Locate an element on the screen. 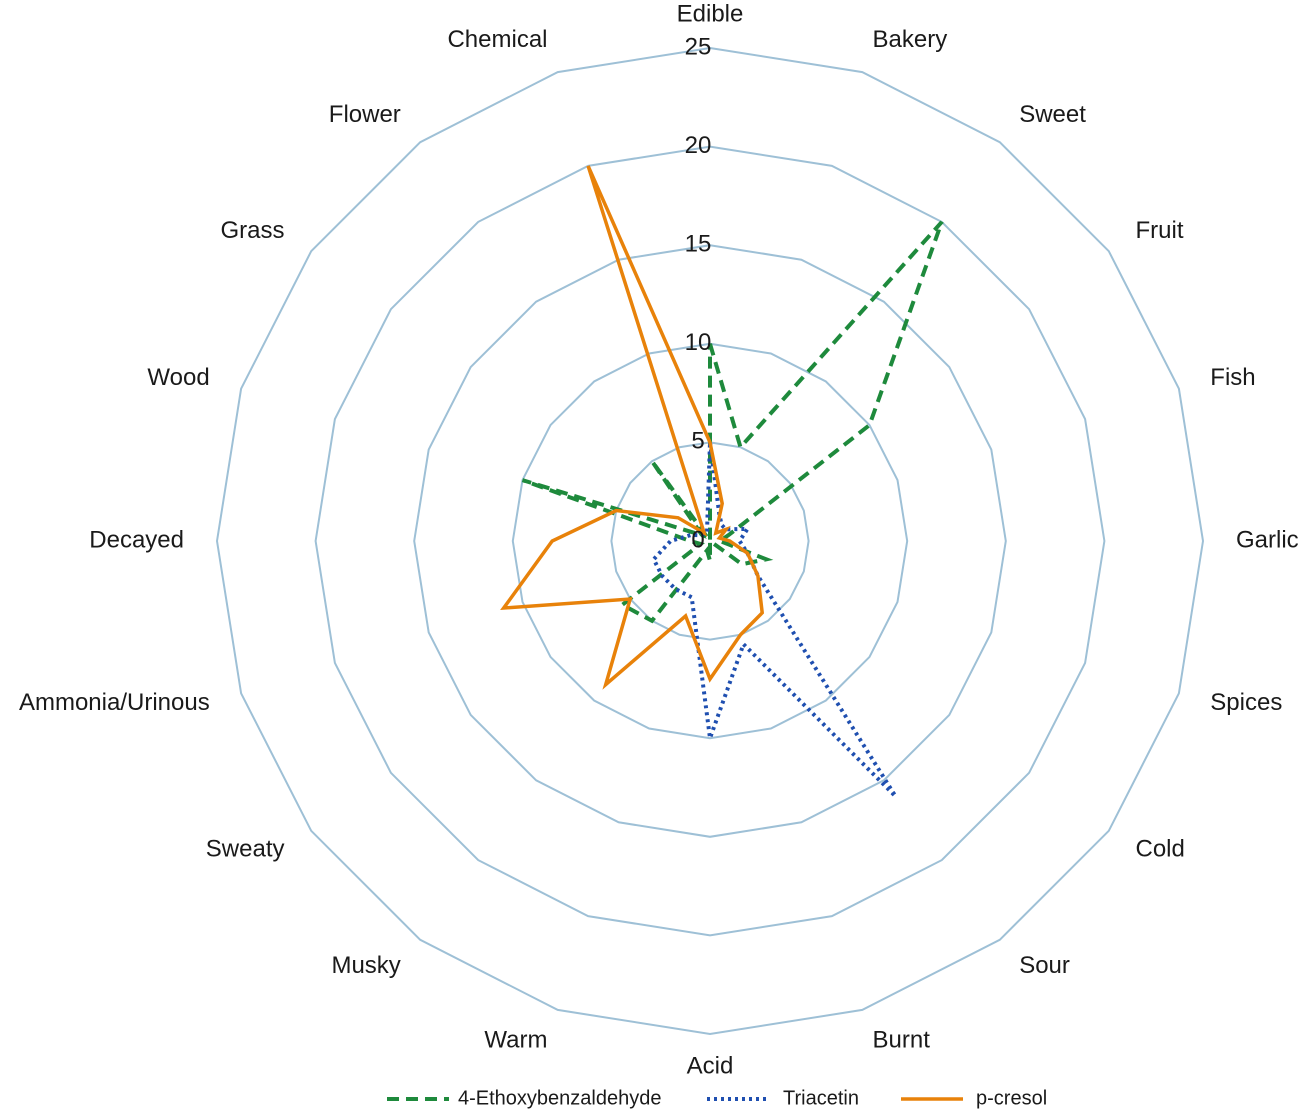 Image resolution: width=1311 pixels, height=1112 pixels. category-label-fruit: Fruit is located at coordinates (1160, 230).